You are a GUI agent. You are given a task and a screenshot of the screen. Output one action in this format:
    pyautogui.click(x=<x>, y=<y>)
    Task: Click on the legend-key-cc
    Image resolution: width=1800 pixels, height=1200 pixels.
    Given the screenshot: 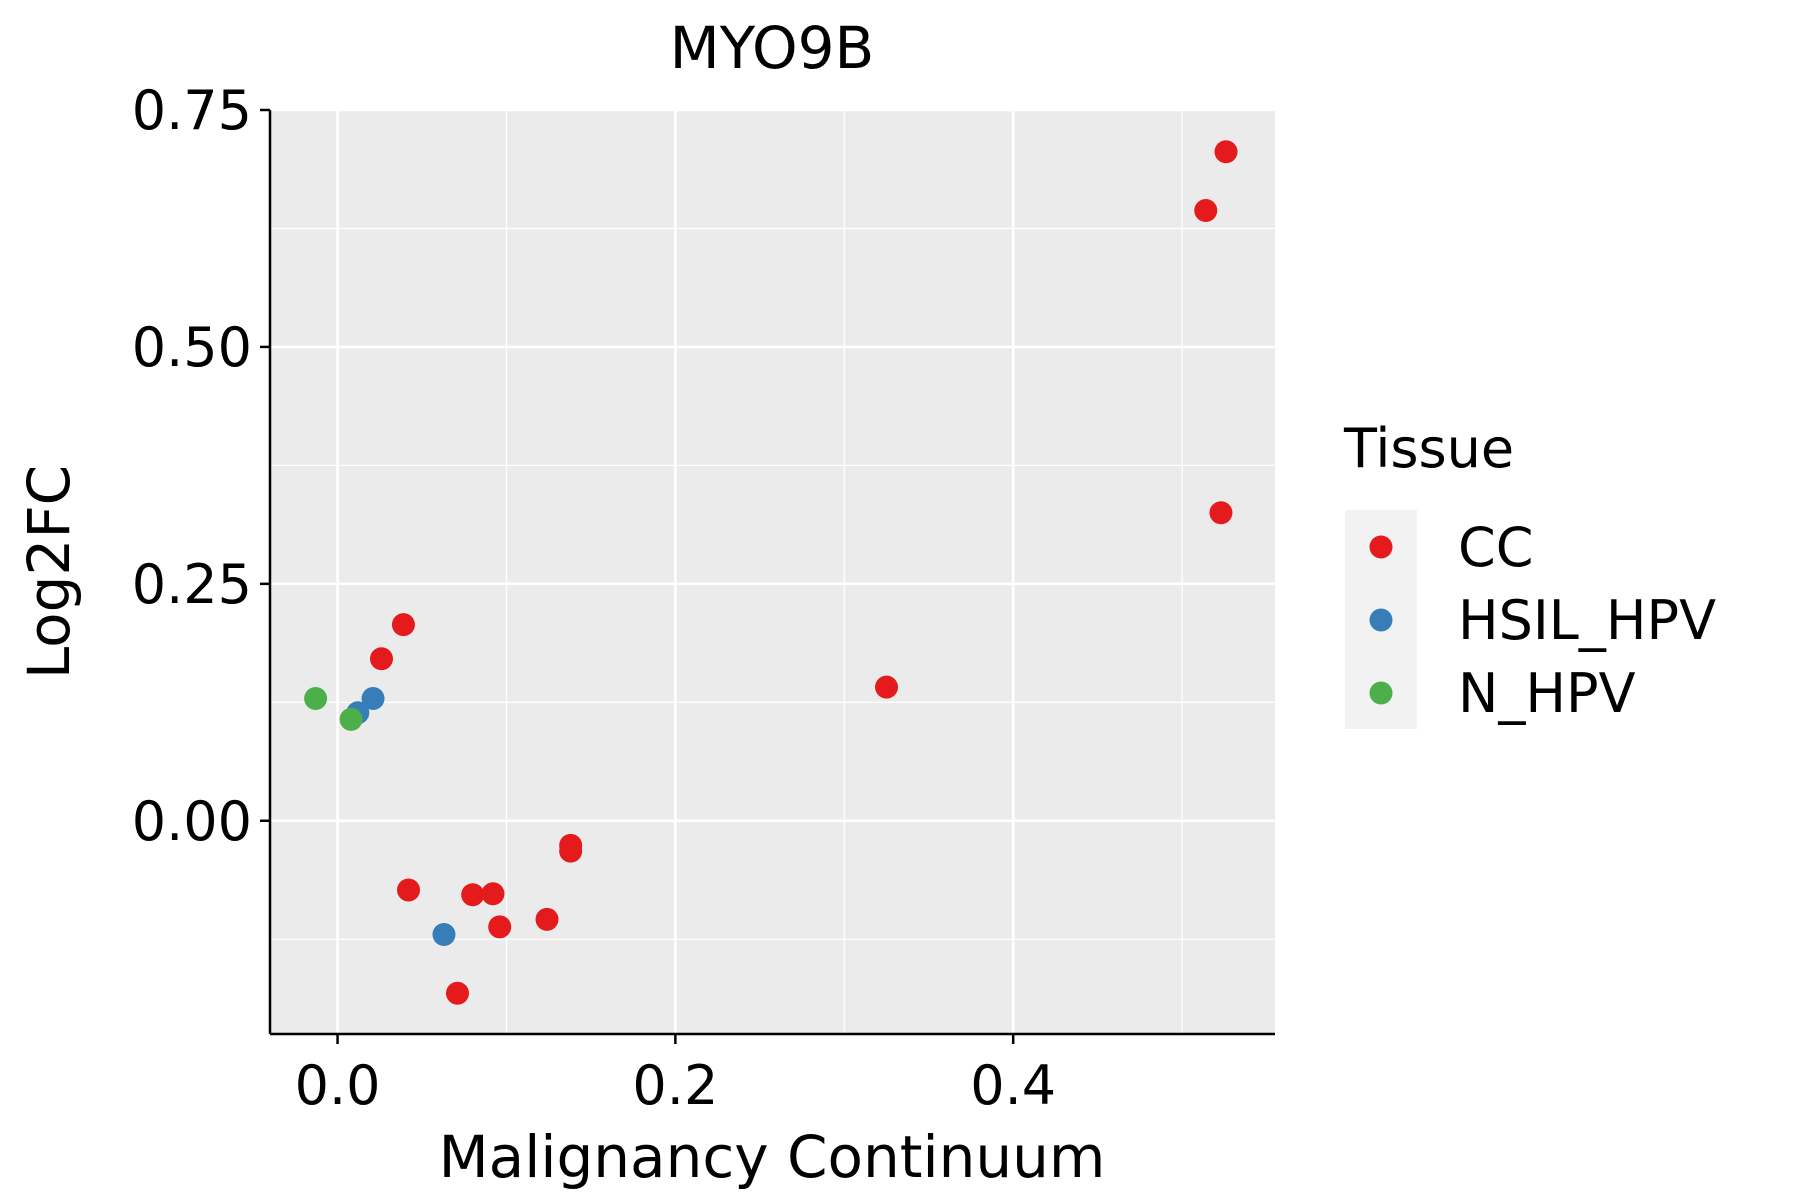 What is the action you would take?
    pyautogui.click(x=1381, y=547)
    